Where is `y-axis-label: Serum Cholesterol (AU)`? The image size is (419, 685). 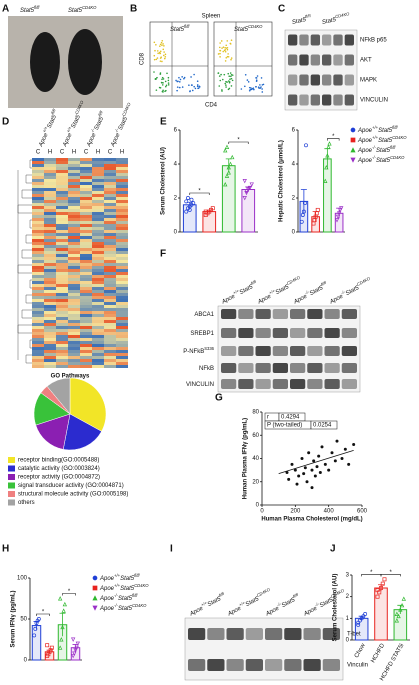 y-axis-label: Serum Cholesterol (AU) is located at coordinates (164, 181).